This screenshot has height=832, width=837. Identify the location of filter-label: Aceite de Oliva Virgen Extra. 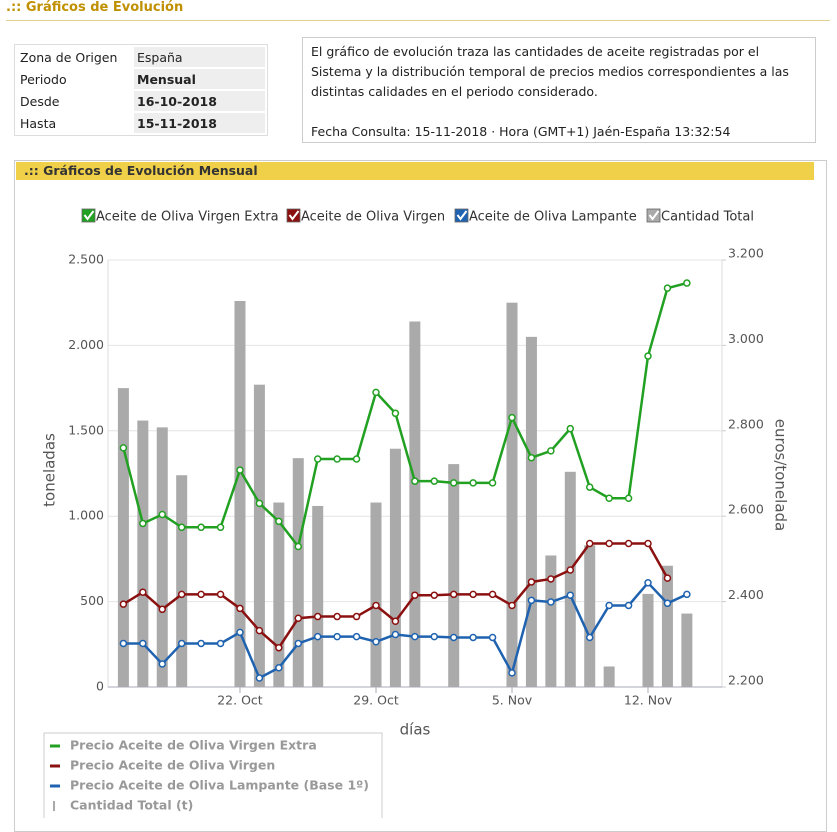
(187, 217).